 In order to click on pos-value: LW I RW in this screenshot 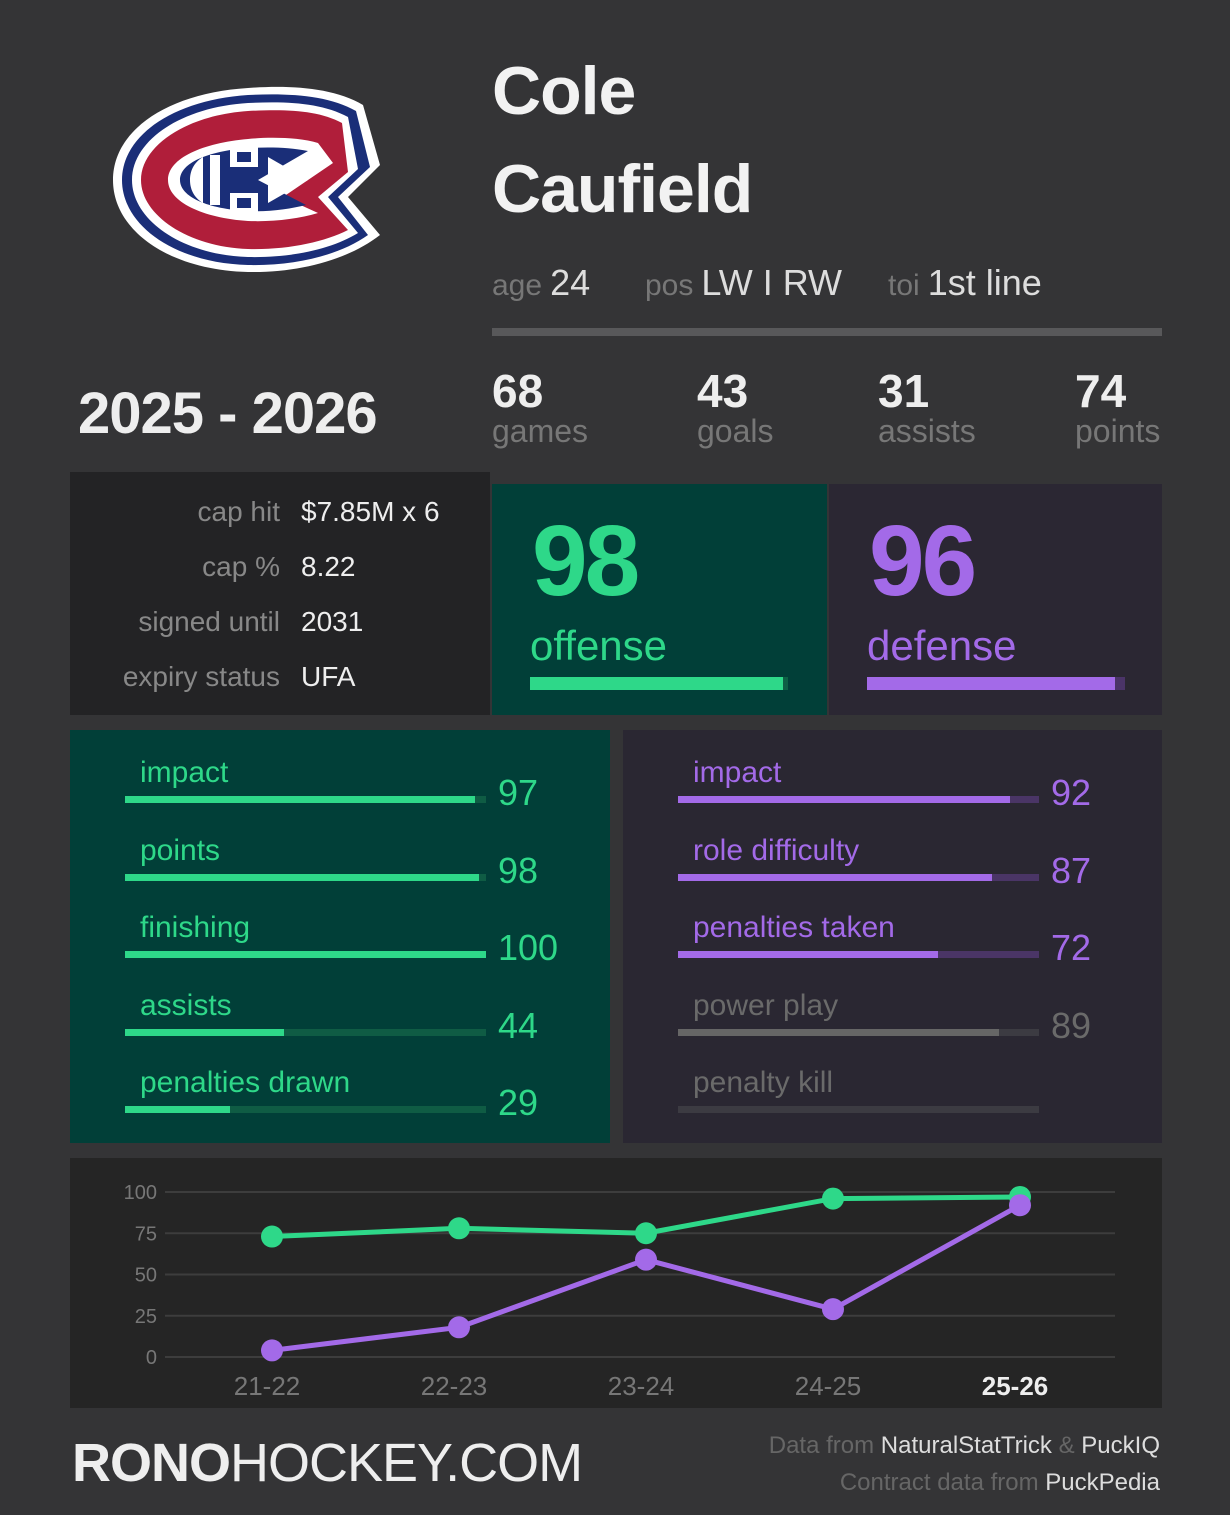, I will do `click(772, 282)`.